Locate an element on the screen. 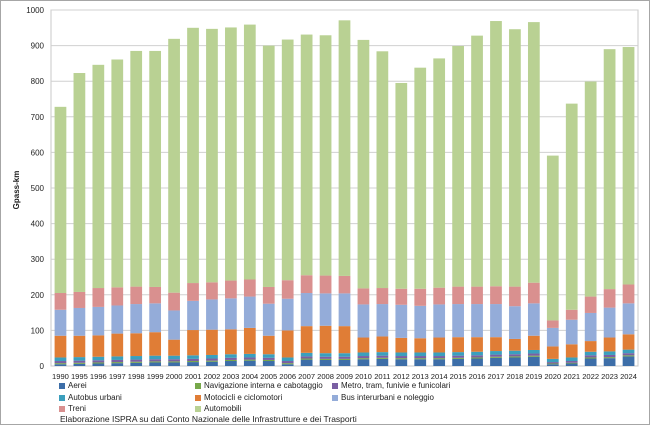 The width and height of the screenshot is (650, 425). bar-segment-motocicli-e-ciclomotori-2005 is located at coordinates (268, 345).